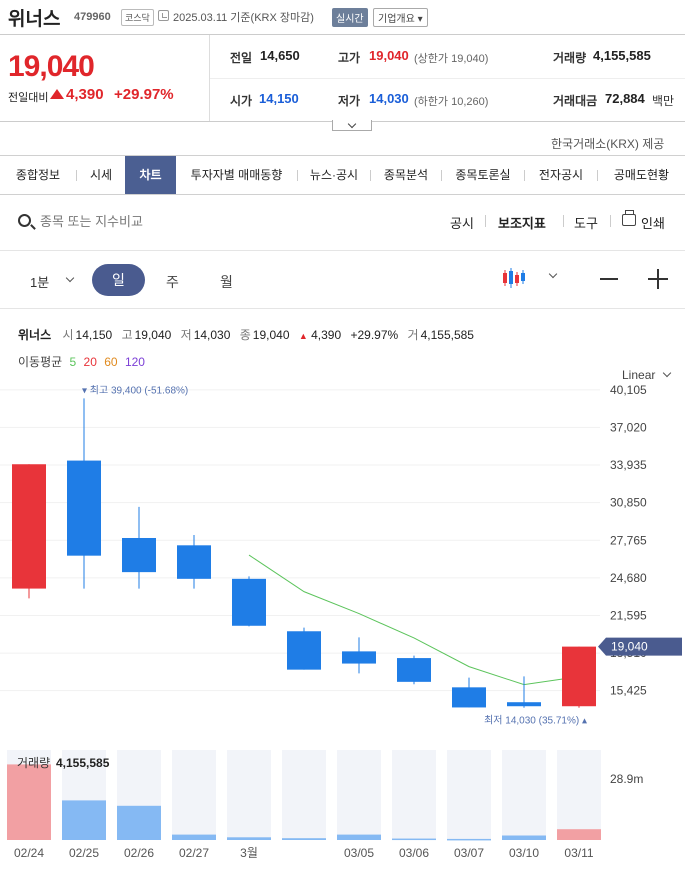 This screenshot has width=685, height=889. I want to click on scale-select: Linear, so click(647, 375).